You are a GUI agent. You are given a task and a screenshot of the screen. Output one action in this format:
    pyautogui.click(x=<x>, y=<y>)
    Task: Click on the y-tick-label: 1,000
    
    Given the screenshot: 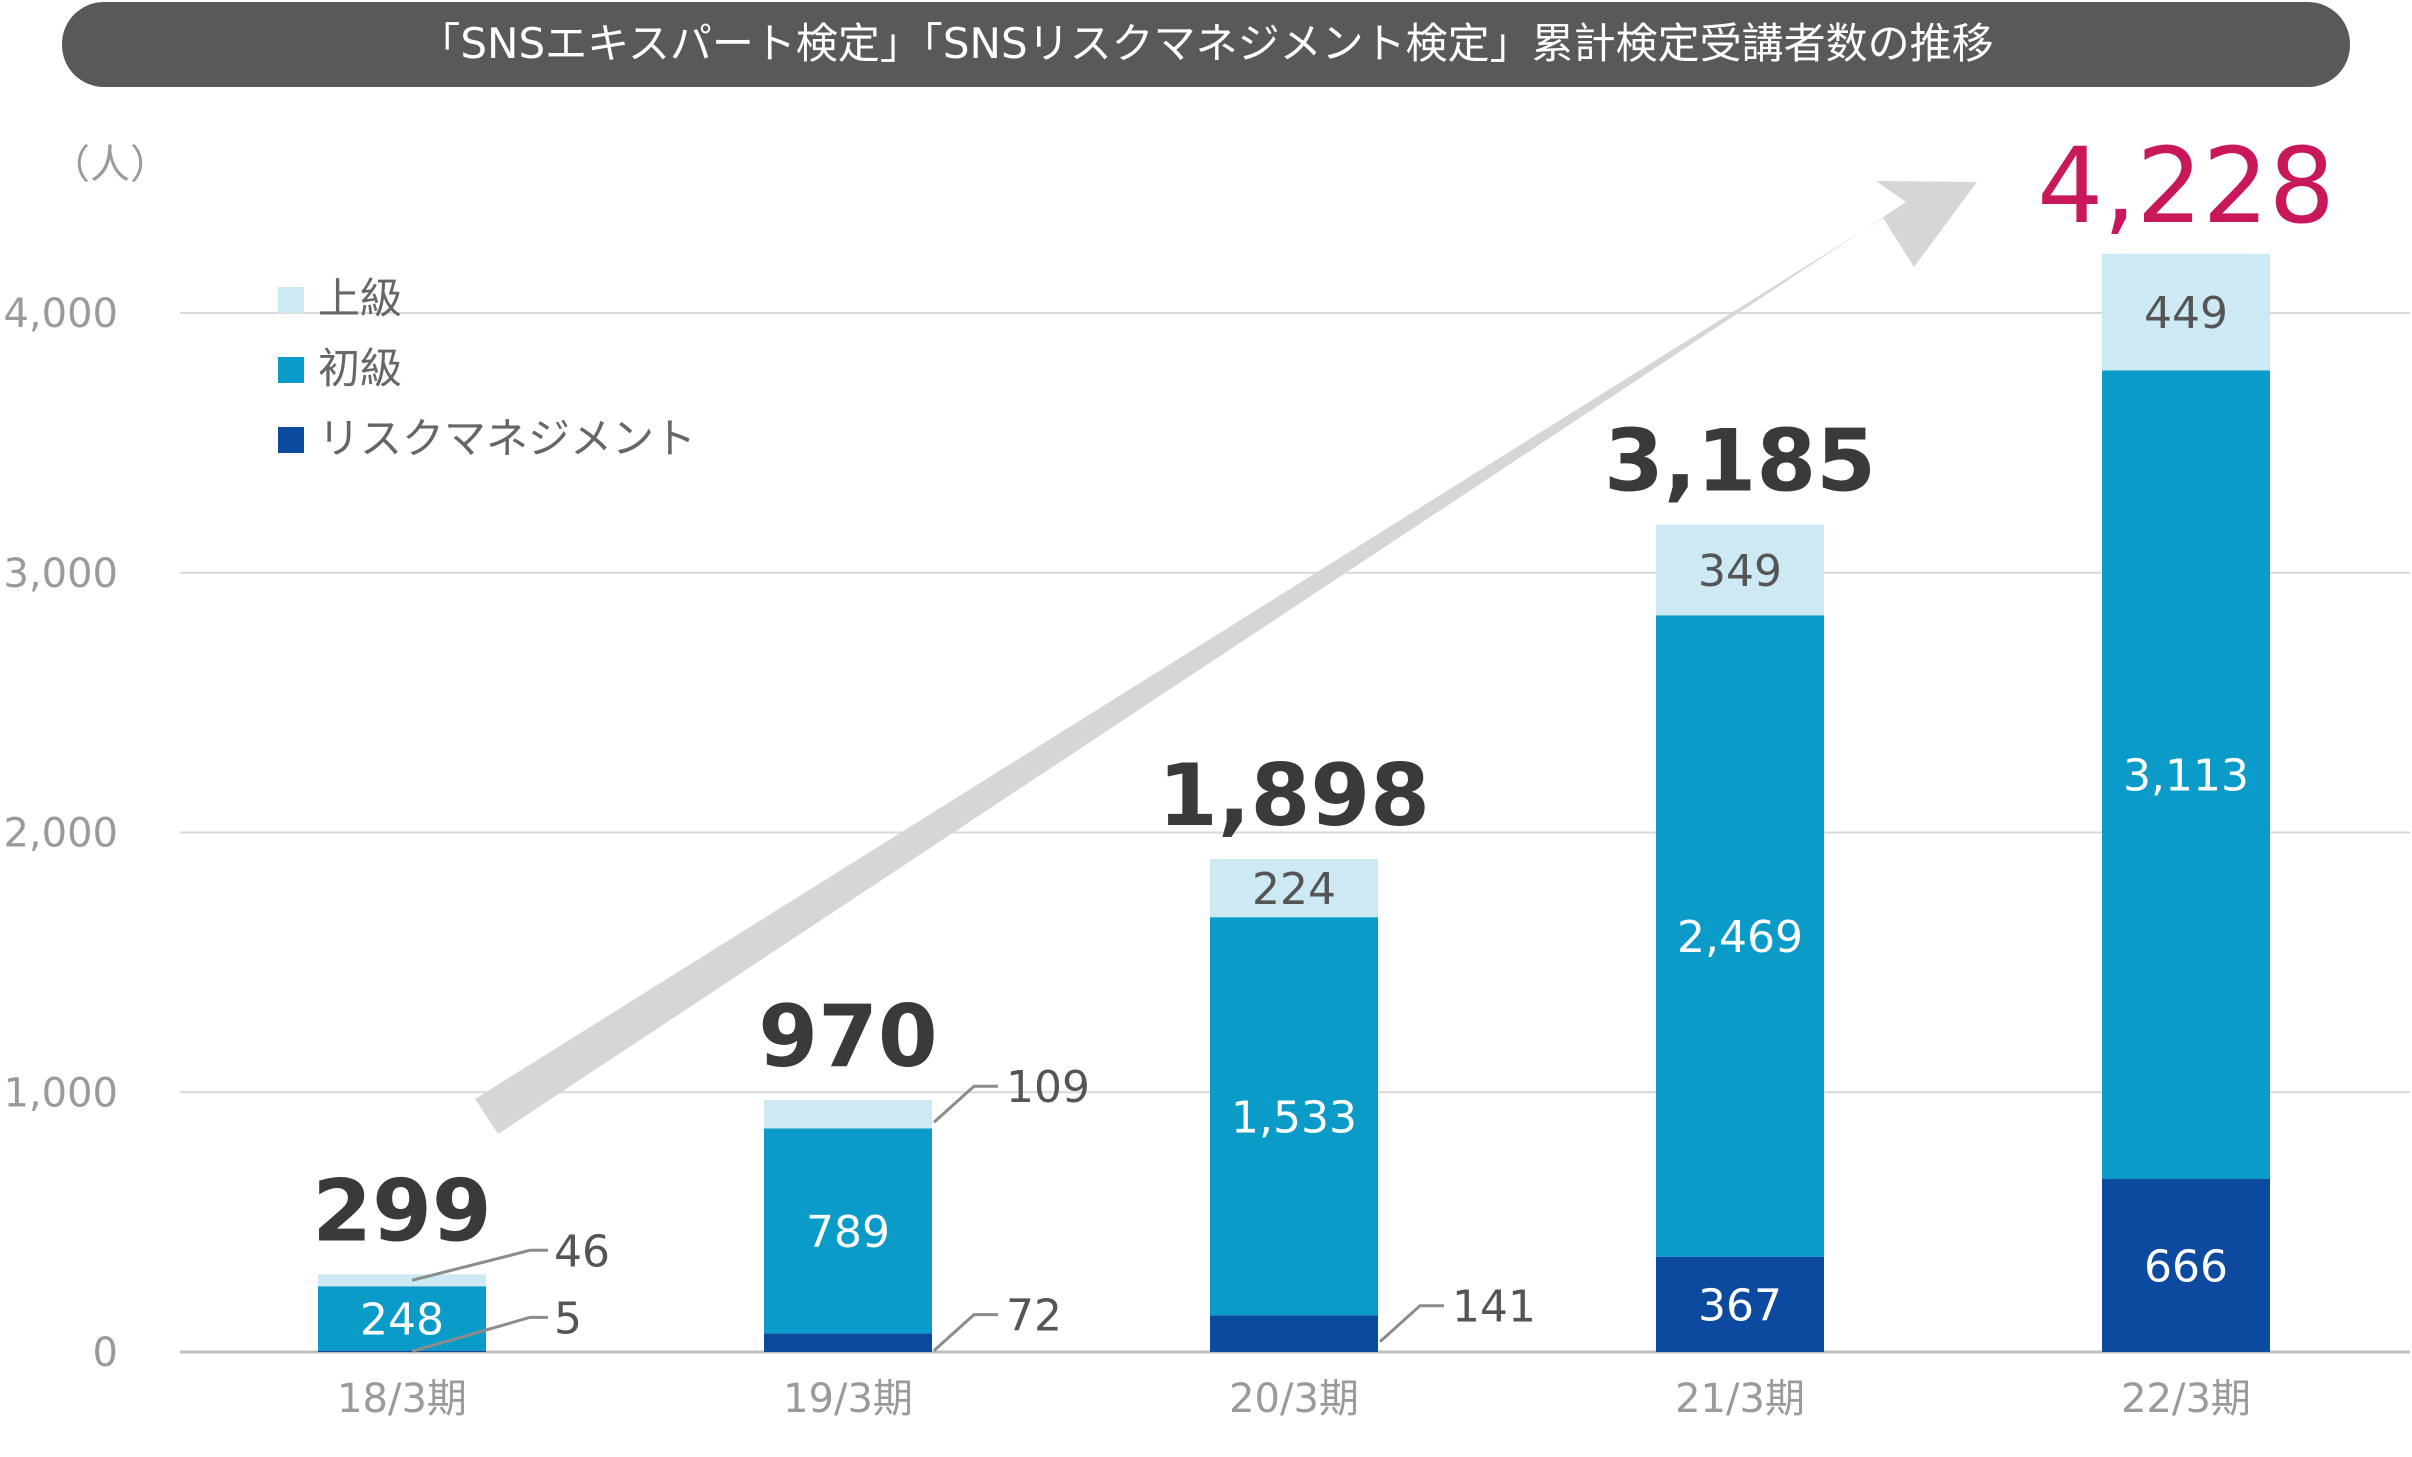 What is the action you would take?
    pyautogui.click(x=60, y=1093)
    